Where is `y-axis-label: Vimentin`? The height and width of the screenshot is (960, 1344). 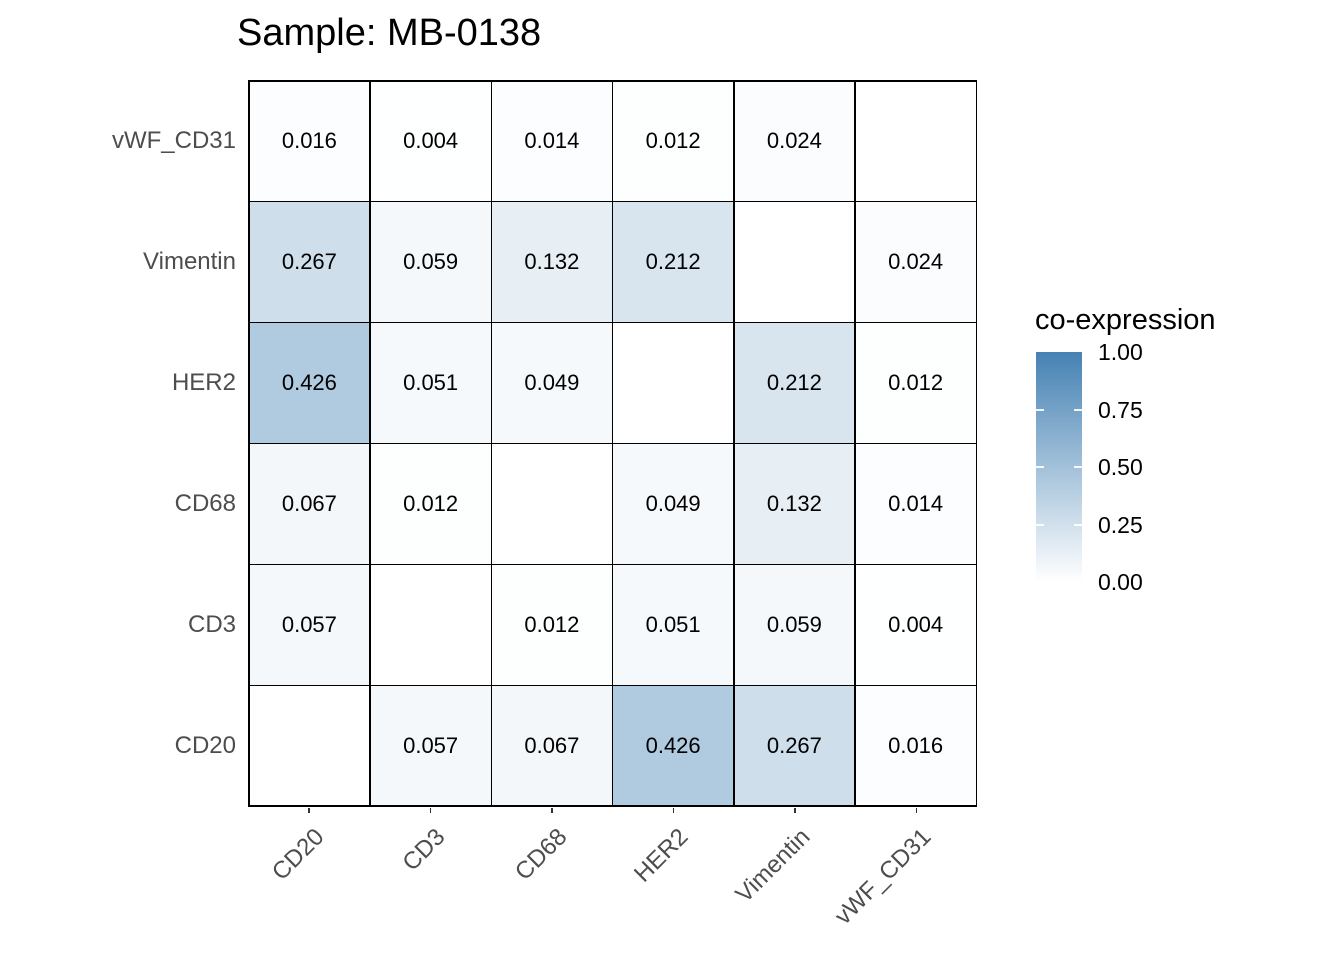 y-axis-label: Vimentin is located at coordinates (189, 261).